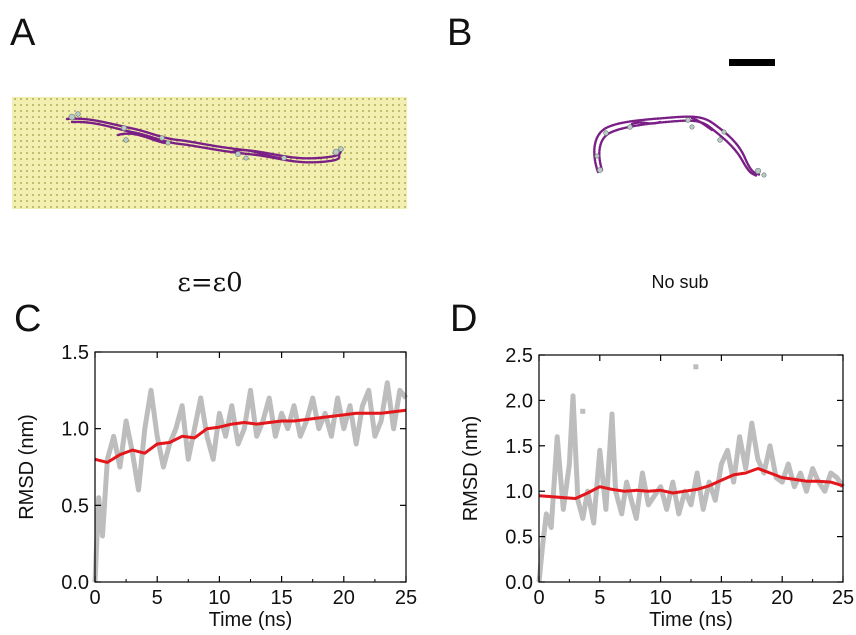  What do you see at coordinates (464, 319) in the screenshot?
I see `panel-letter-d: D` at bounding box center [464, 319].